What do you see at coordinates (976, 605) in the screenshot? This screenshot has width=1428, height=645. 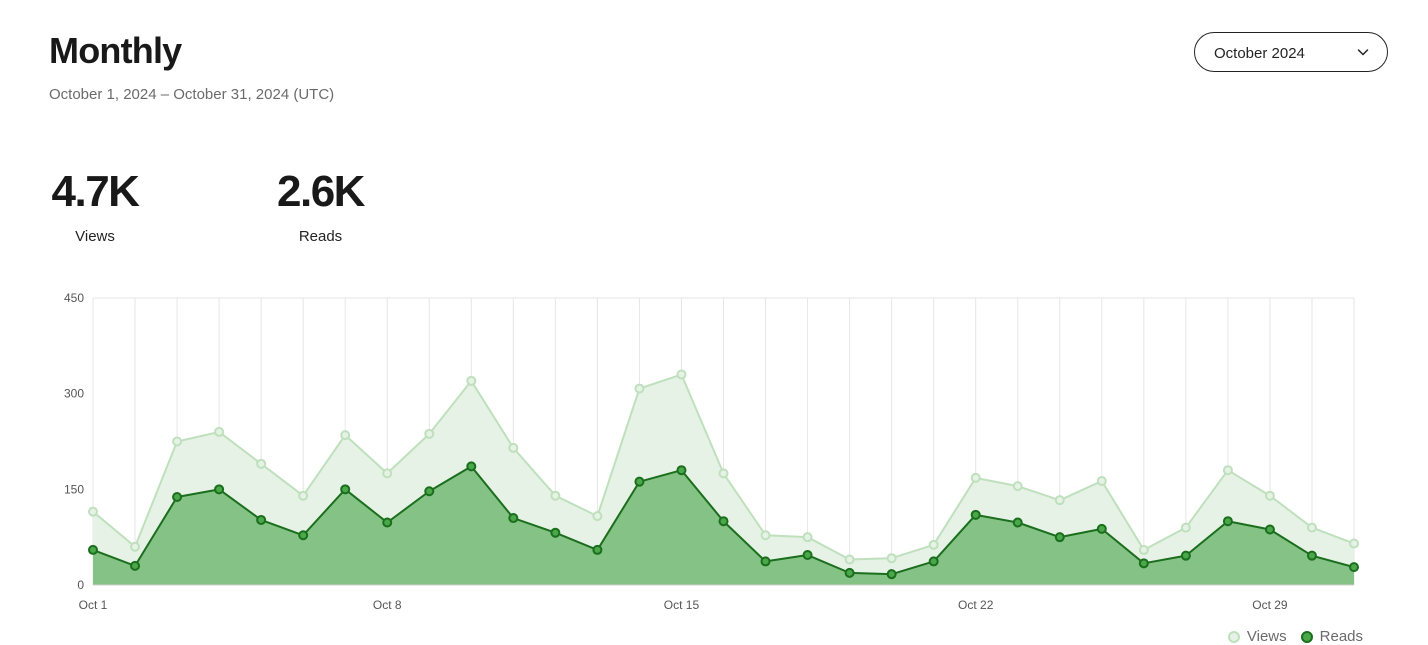 I see `x-tick-label: Oct 22` at bounding box center [976, 605].